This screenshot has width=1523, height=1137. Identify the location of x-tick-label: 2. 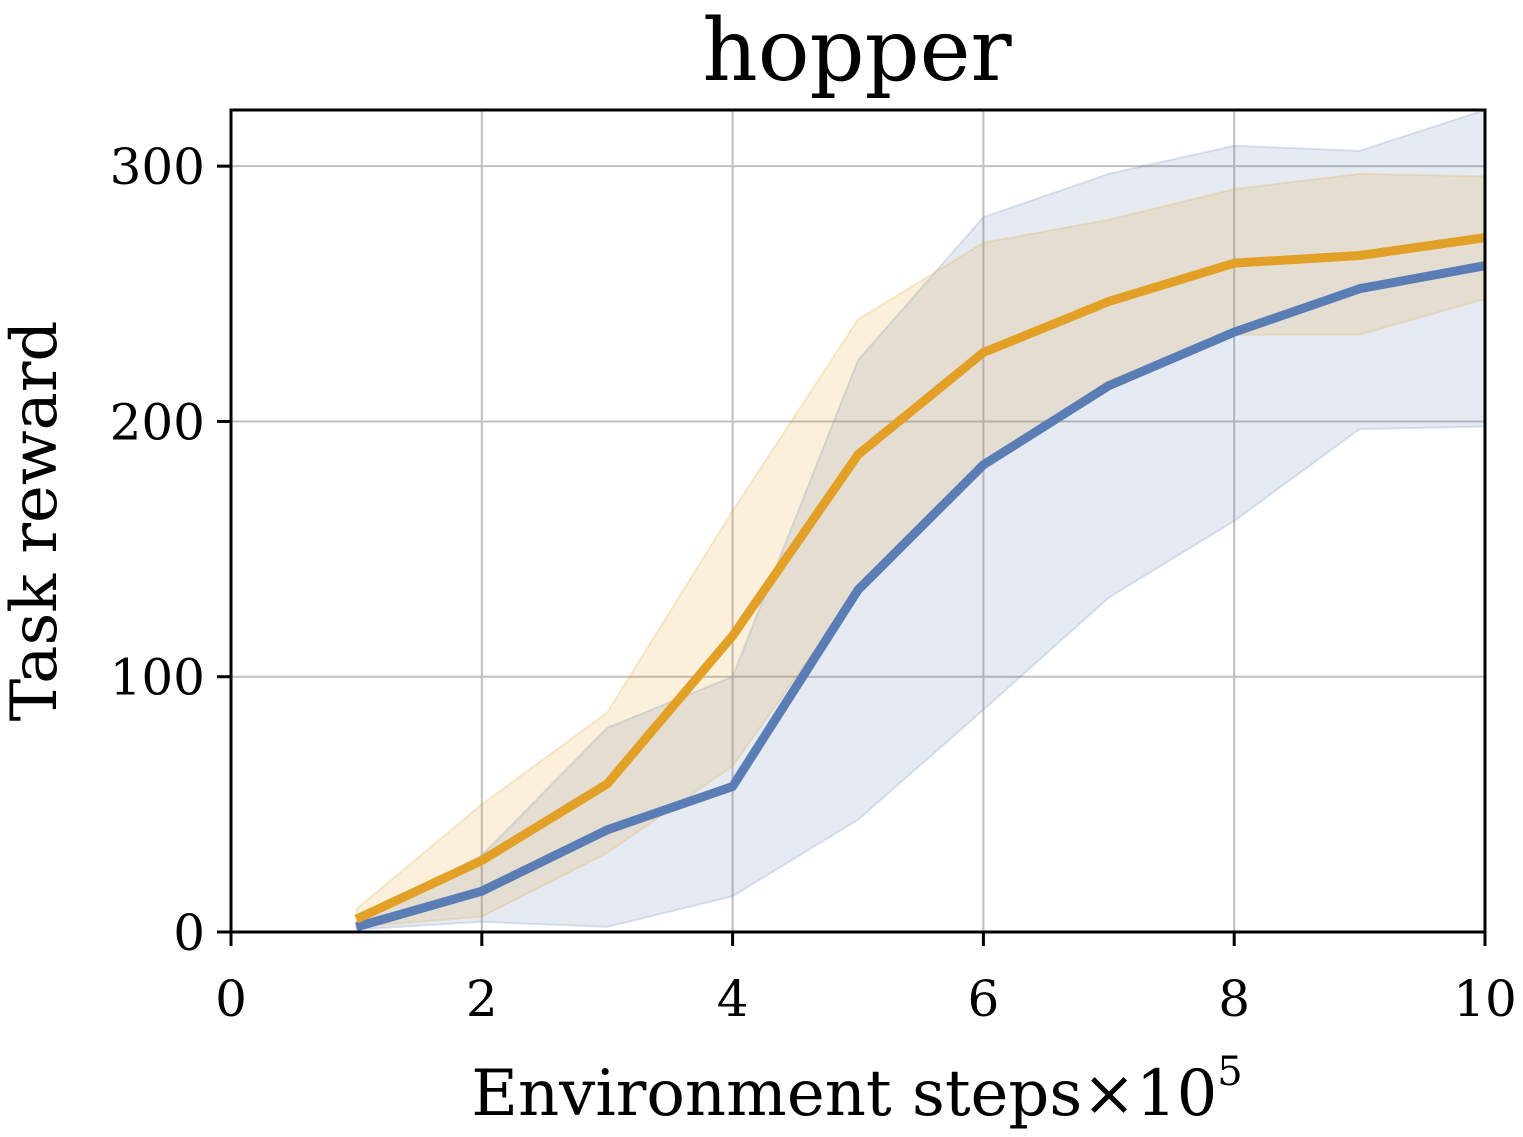
(482, 999).